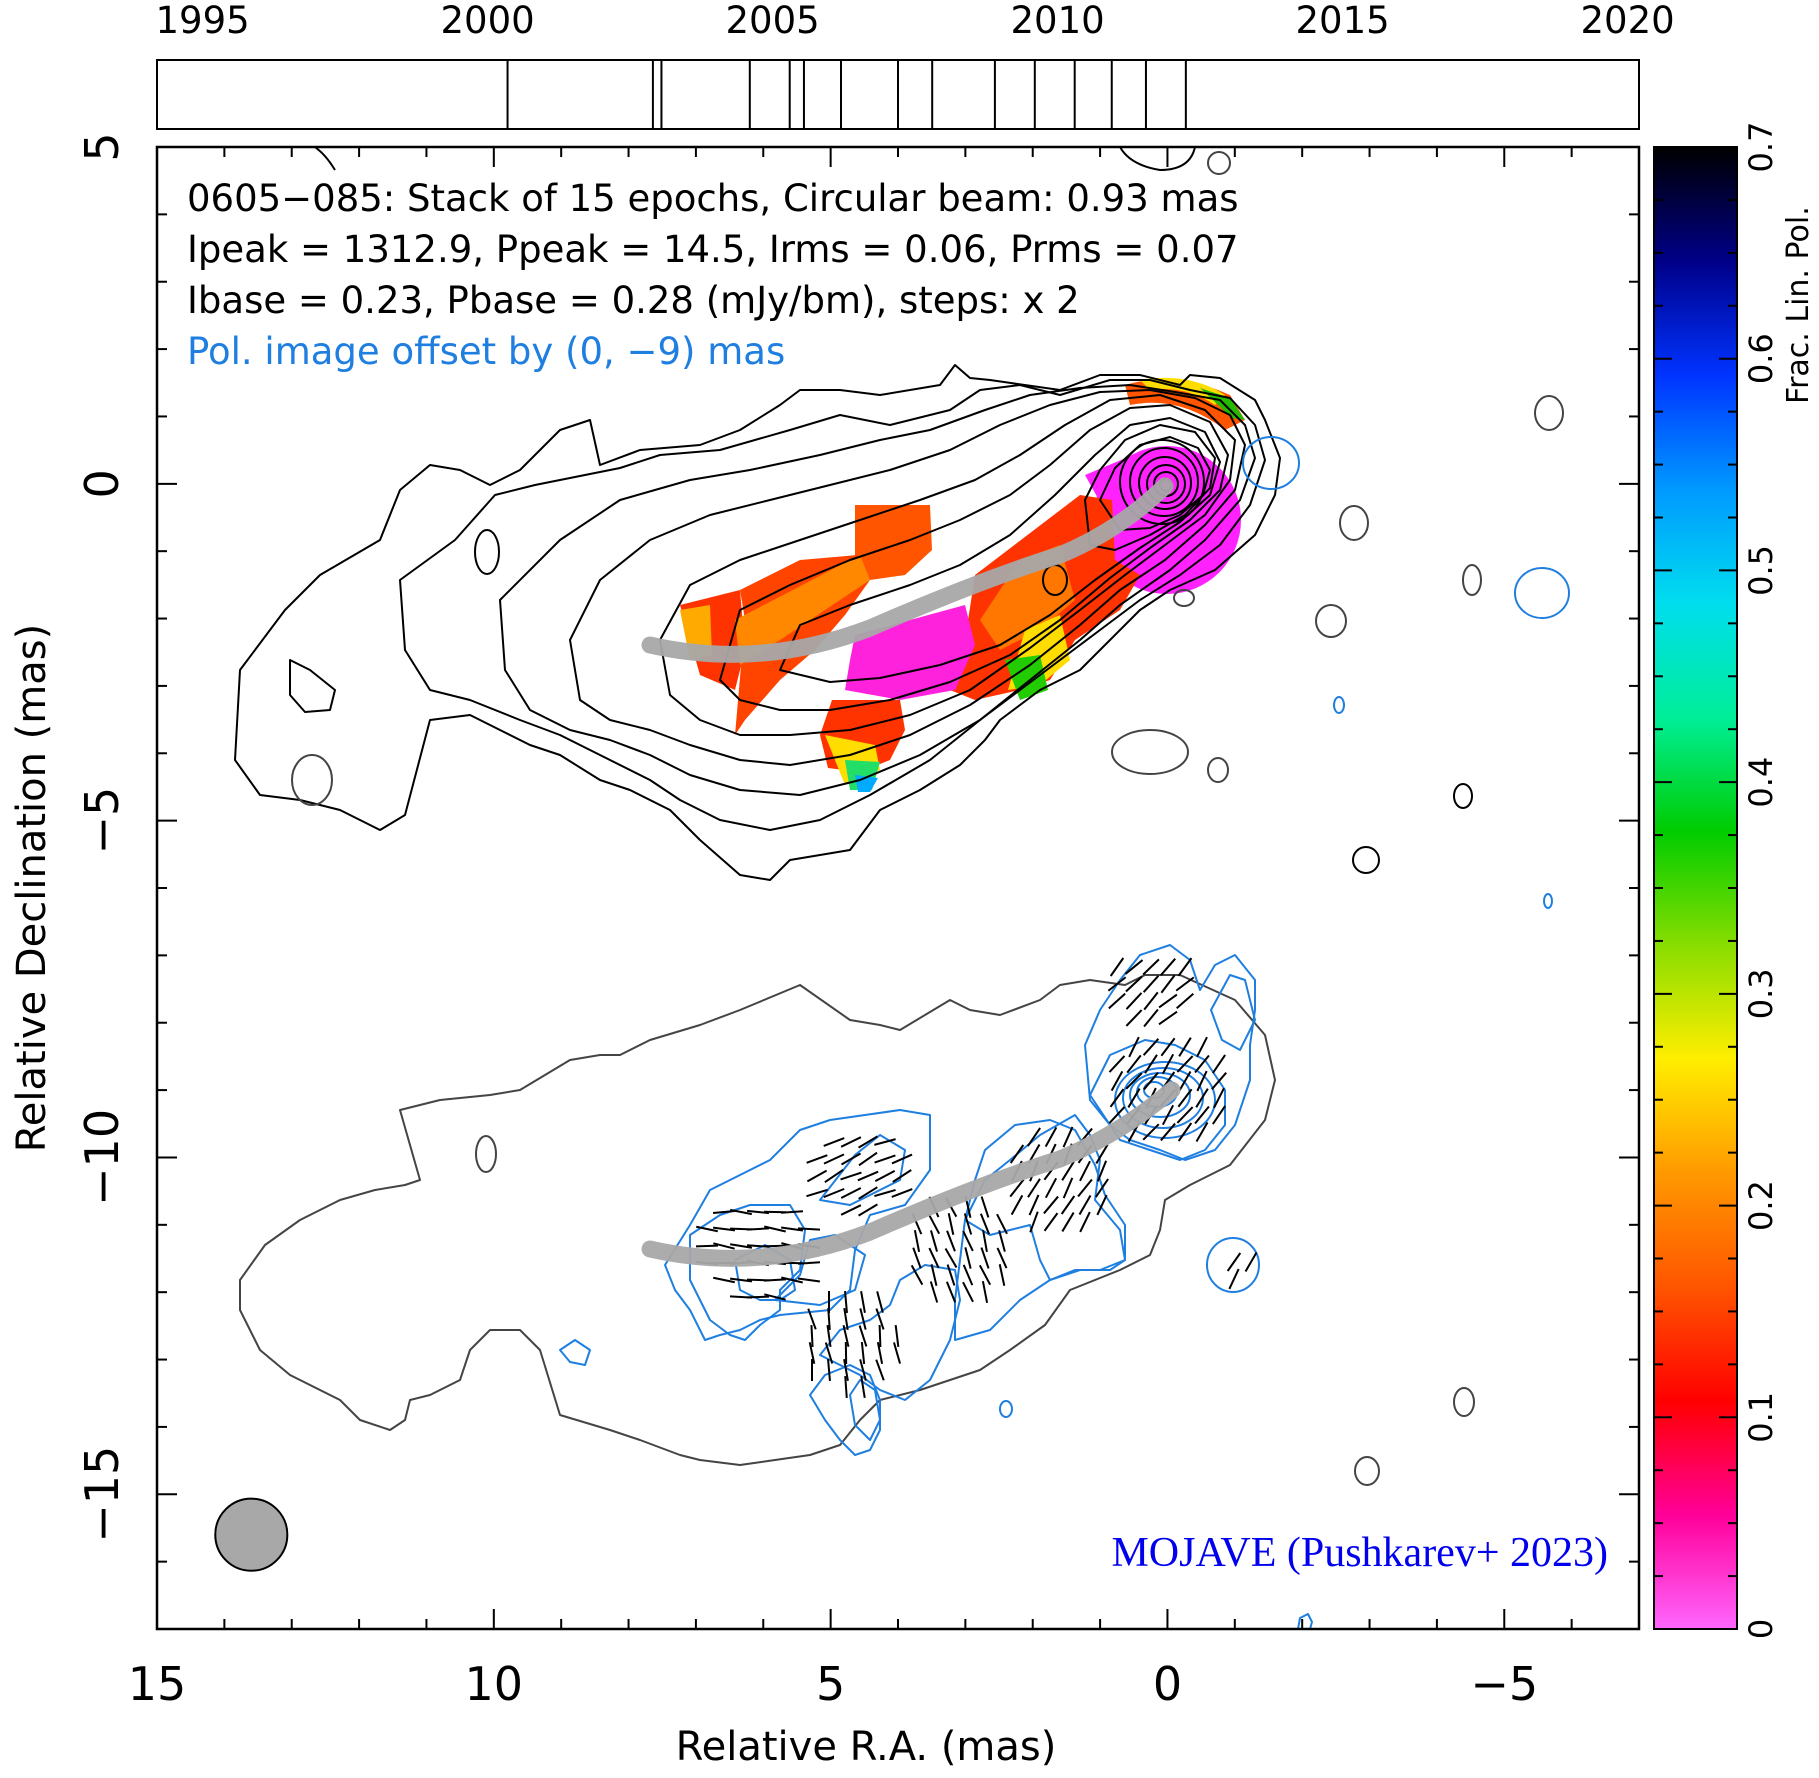  I want to click on evpa-vectors, so click(976, 1178).